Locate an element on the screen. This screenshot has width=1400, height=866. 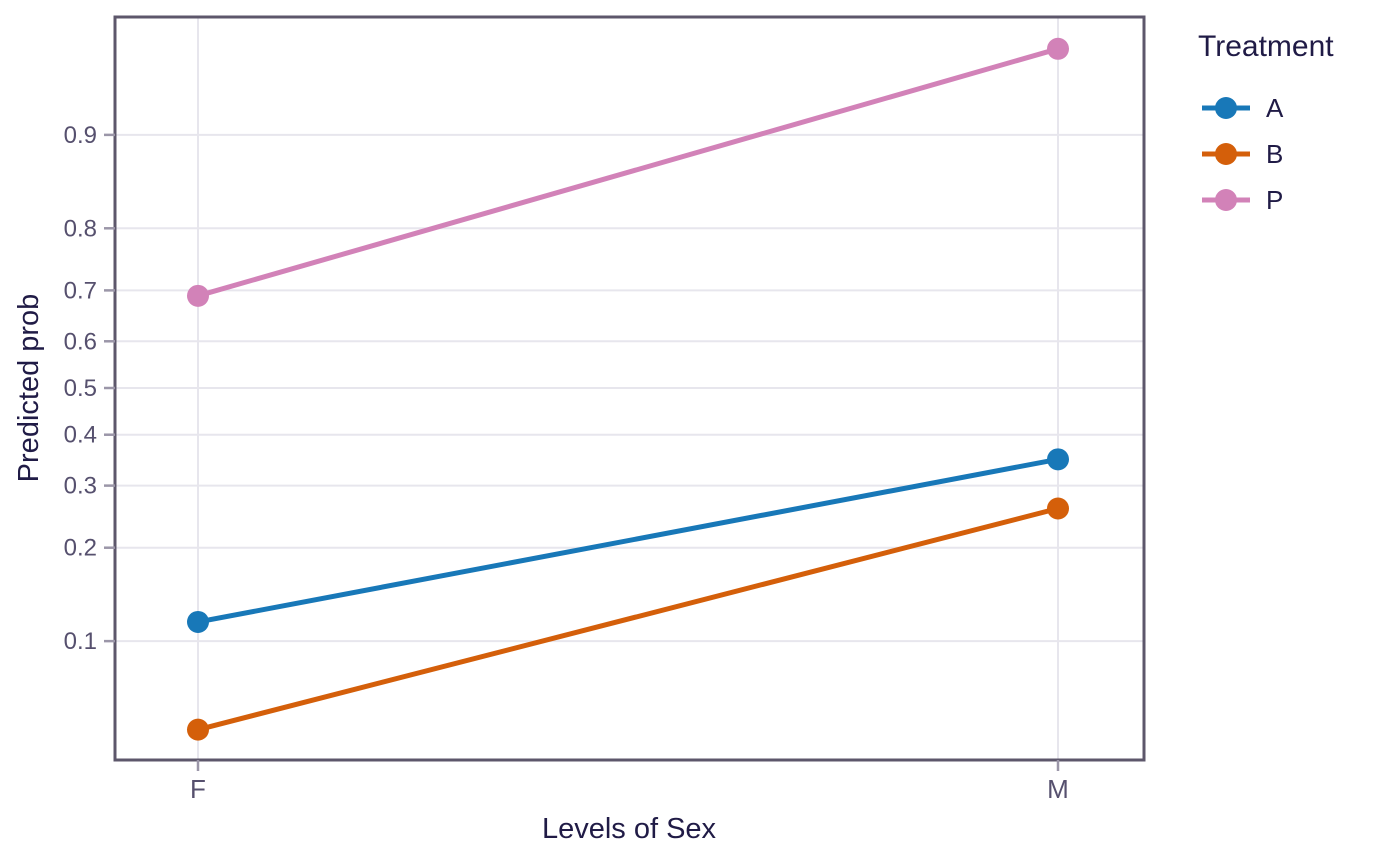
y-tick-label: 0.5 is located at coordinates (80, 388).